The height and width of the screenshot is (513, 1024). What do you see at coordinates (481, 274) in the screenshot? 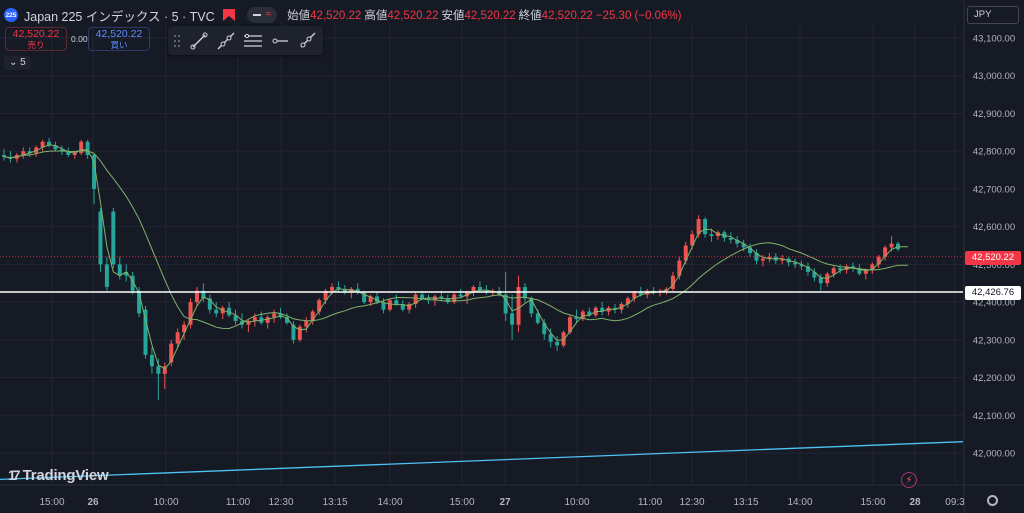
I see `price-lines` at bounding box center [481, 274].